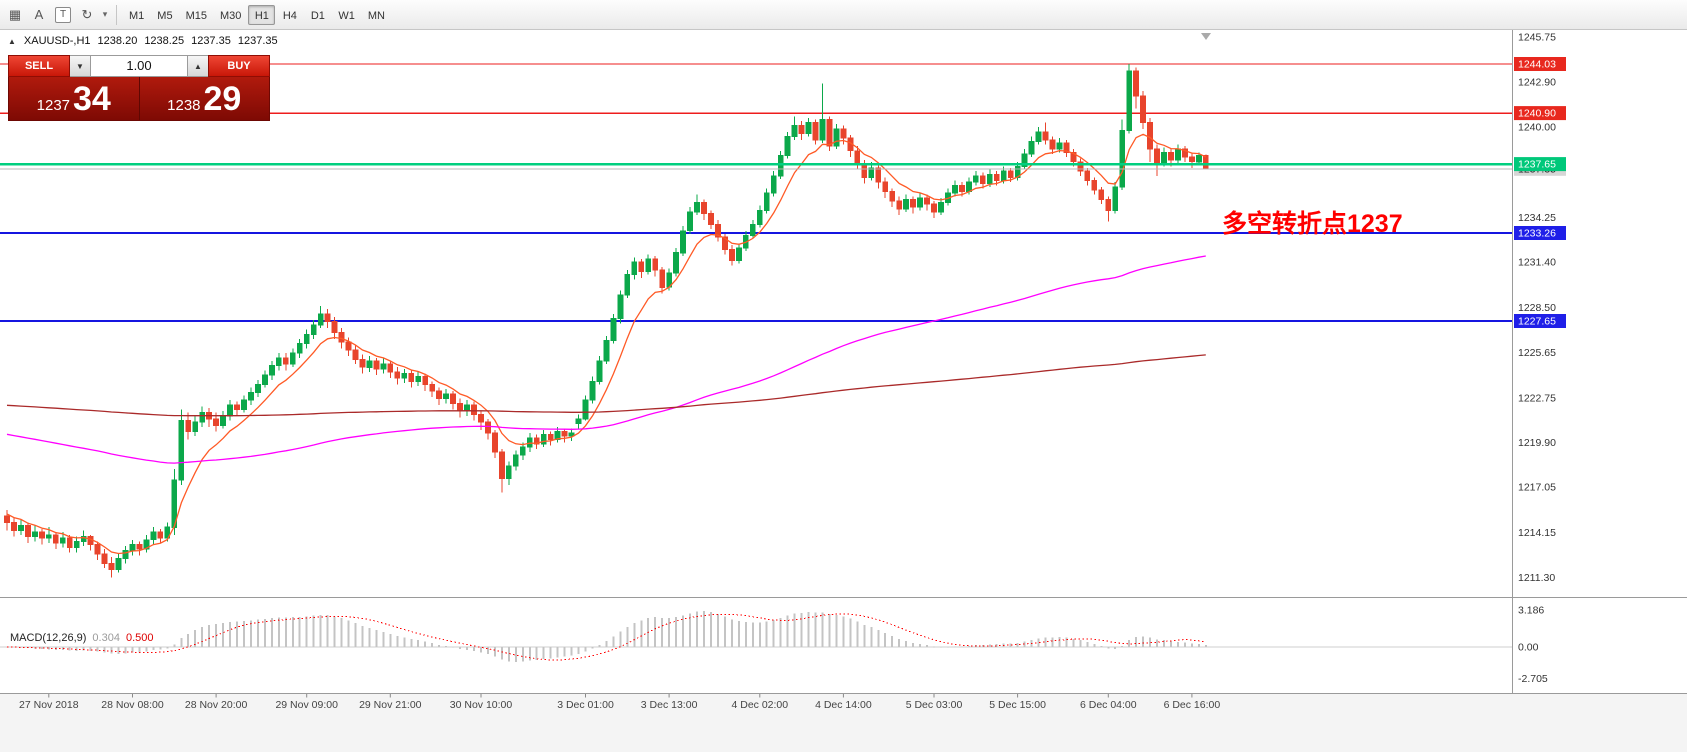 This screenshot has width=1687, height=752. I want to click on price-tick-label: 1228.50, so click(1537, 308).